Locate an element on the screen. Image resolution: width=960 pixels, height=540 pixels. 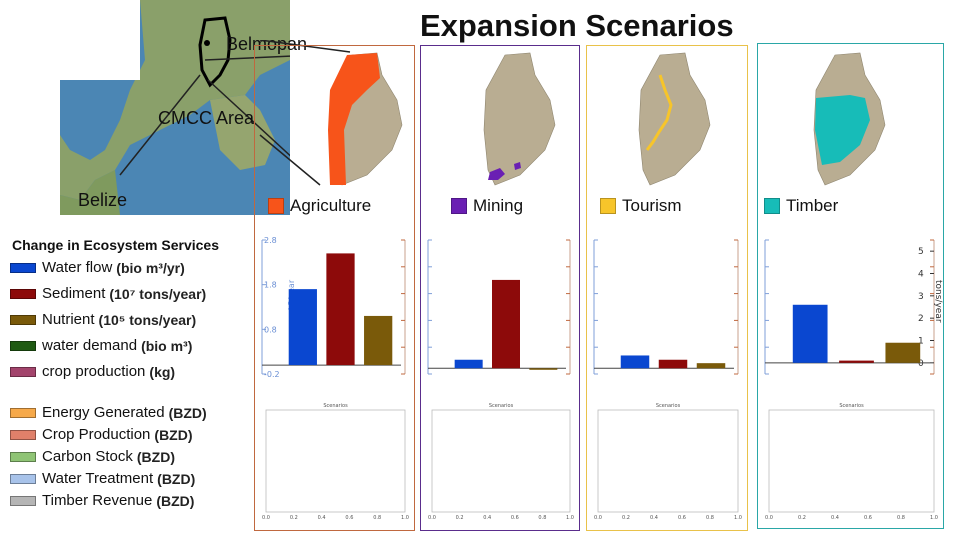
service-legend-item: Water flow (bio m³/yr) is located at coordinates (97, 267).